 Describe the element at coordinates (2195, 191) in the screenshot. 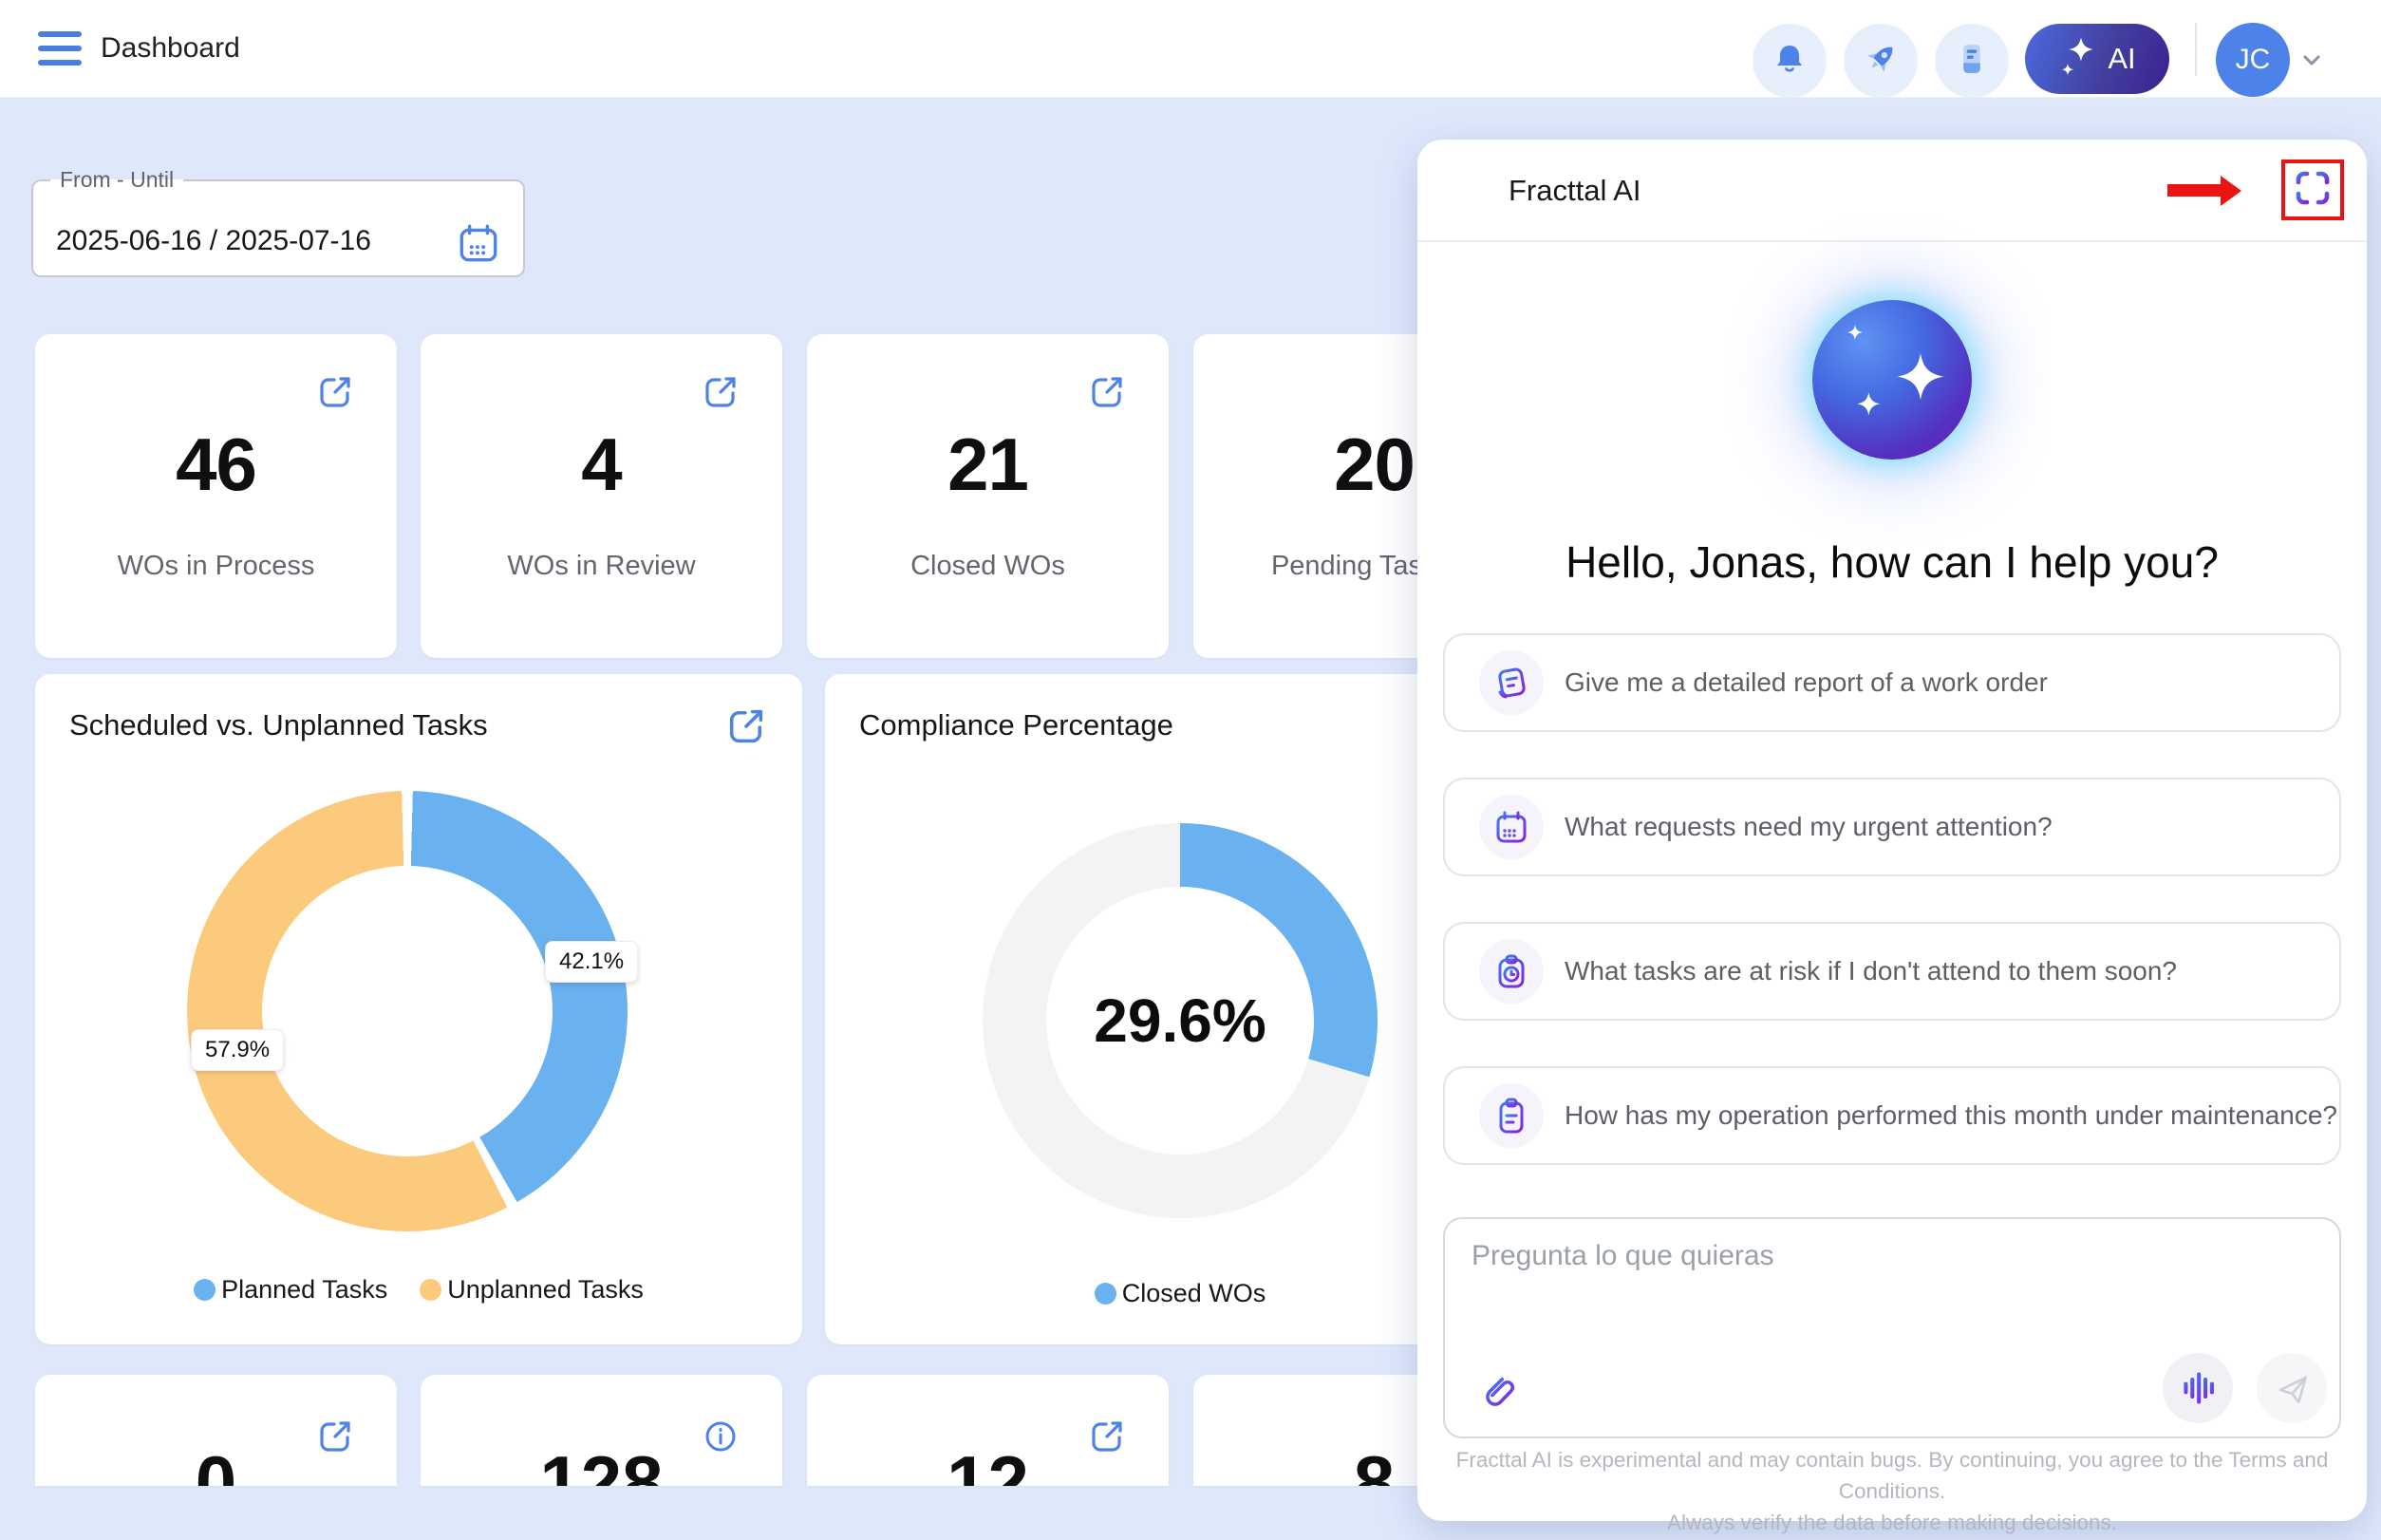

I see `annotation-red-arrow` at that location.